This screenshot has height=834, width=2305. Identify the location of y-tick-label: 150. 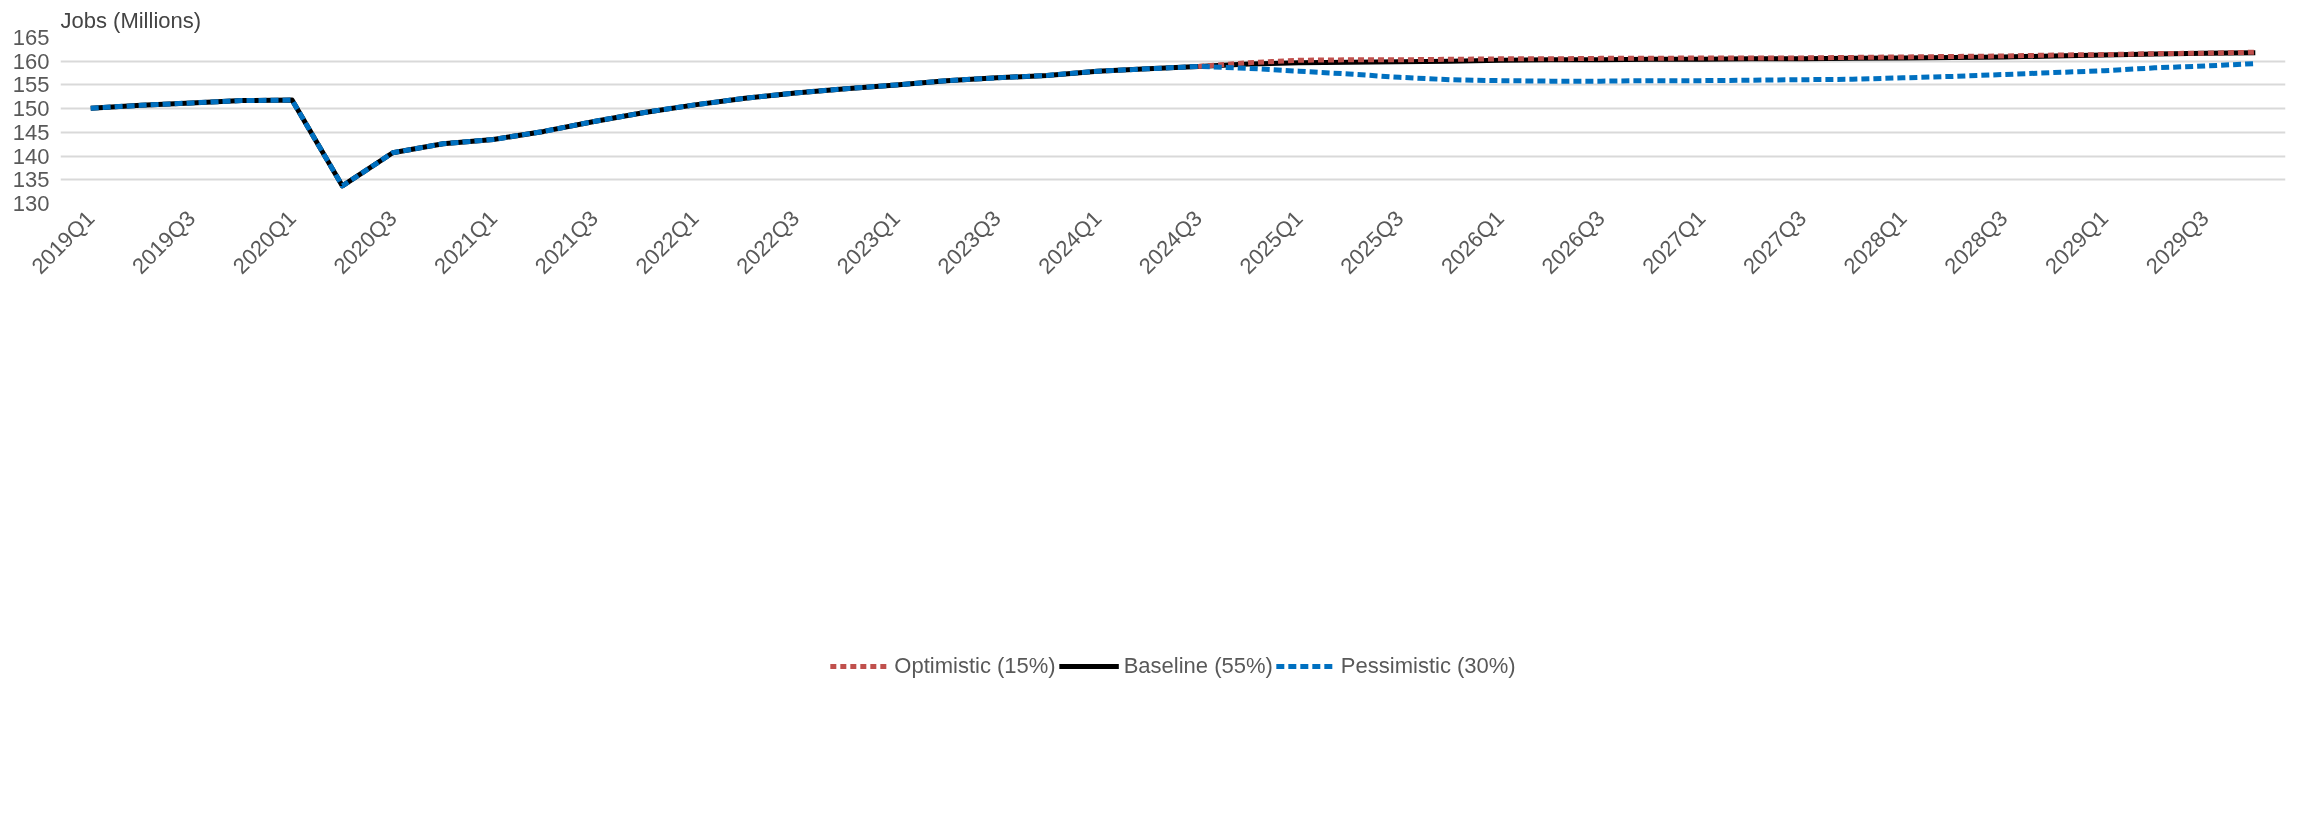
(31, 109).